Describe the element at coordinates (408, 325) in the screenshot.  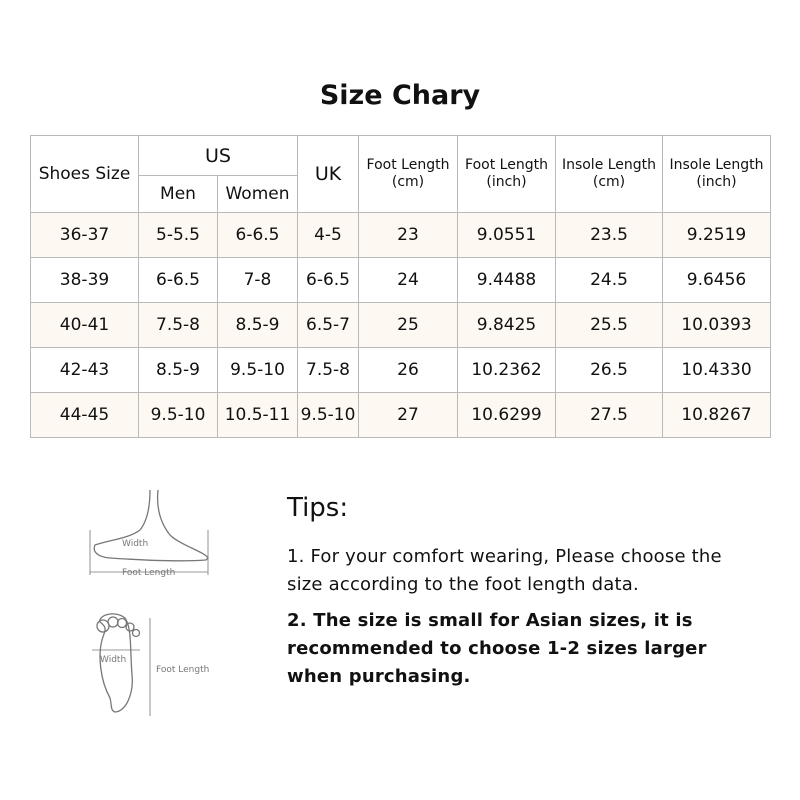
I see `table-cell: 25` at that location.